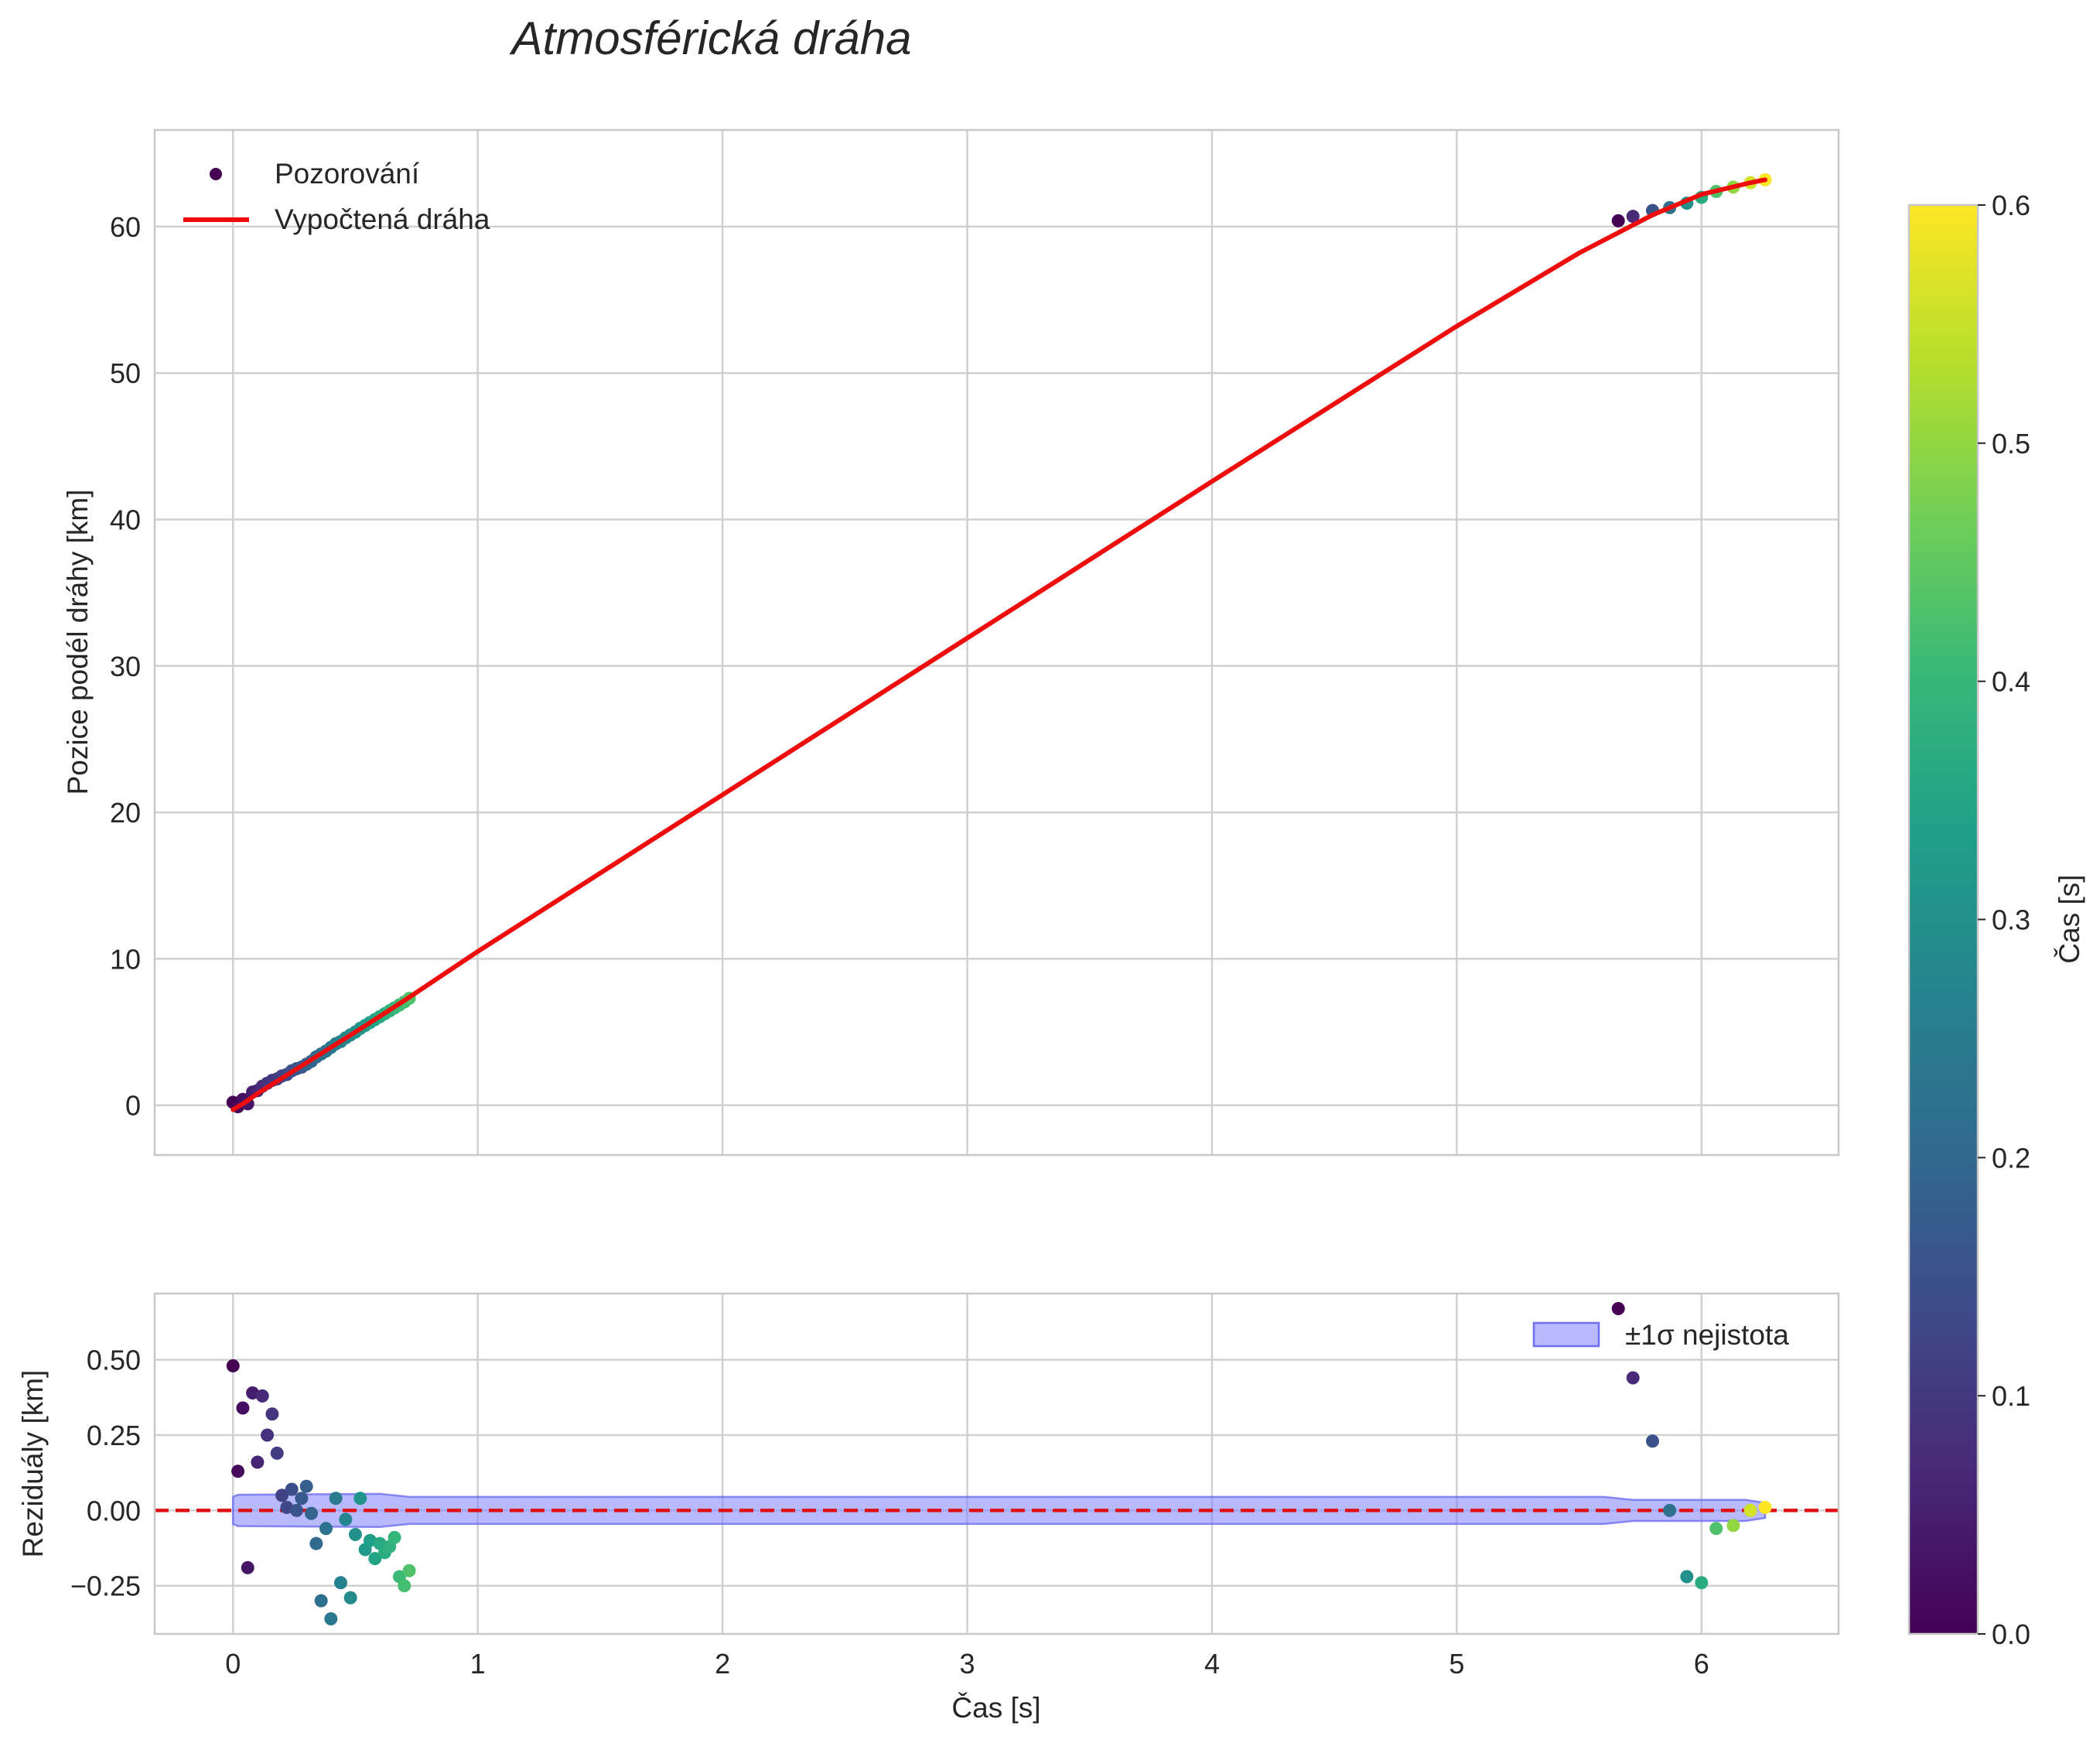 The image size is (2100, 1743). Describe the element at coordinates (114, 1510) in the screenshot. I see `y-tick-label: 0.00` at that location.